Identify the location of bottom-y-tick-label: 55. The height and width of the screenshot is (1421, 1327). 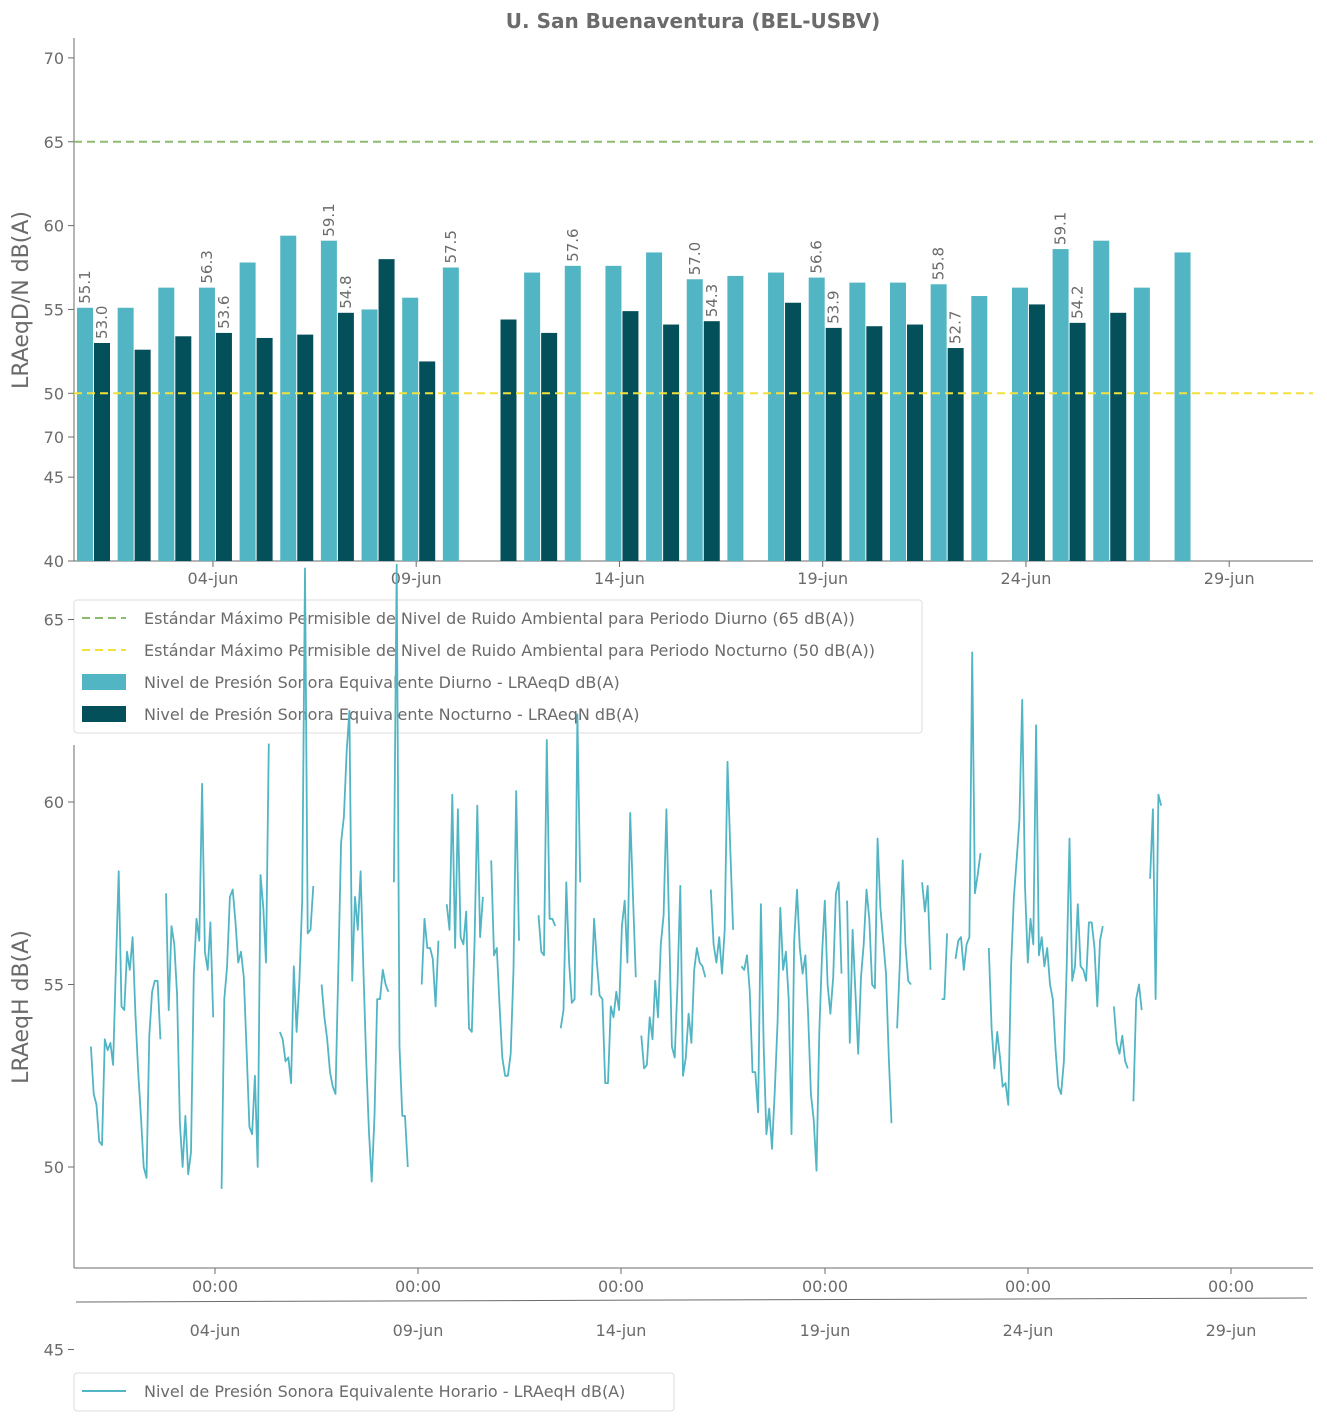
(54, 985).